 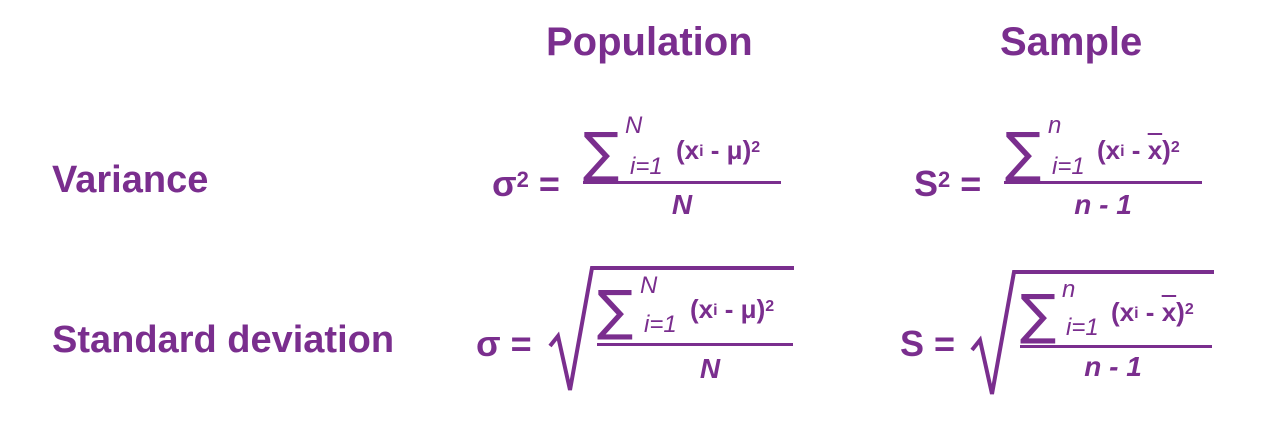 What do you see at coordinates (504, 343) in the screenshot?
I see `lhs-sigma: σ =` at bounding box center [504, 343].